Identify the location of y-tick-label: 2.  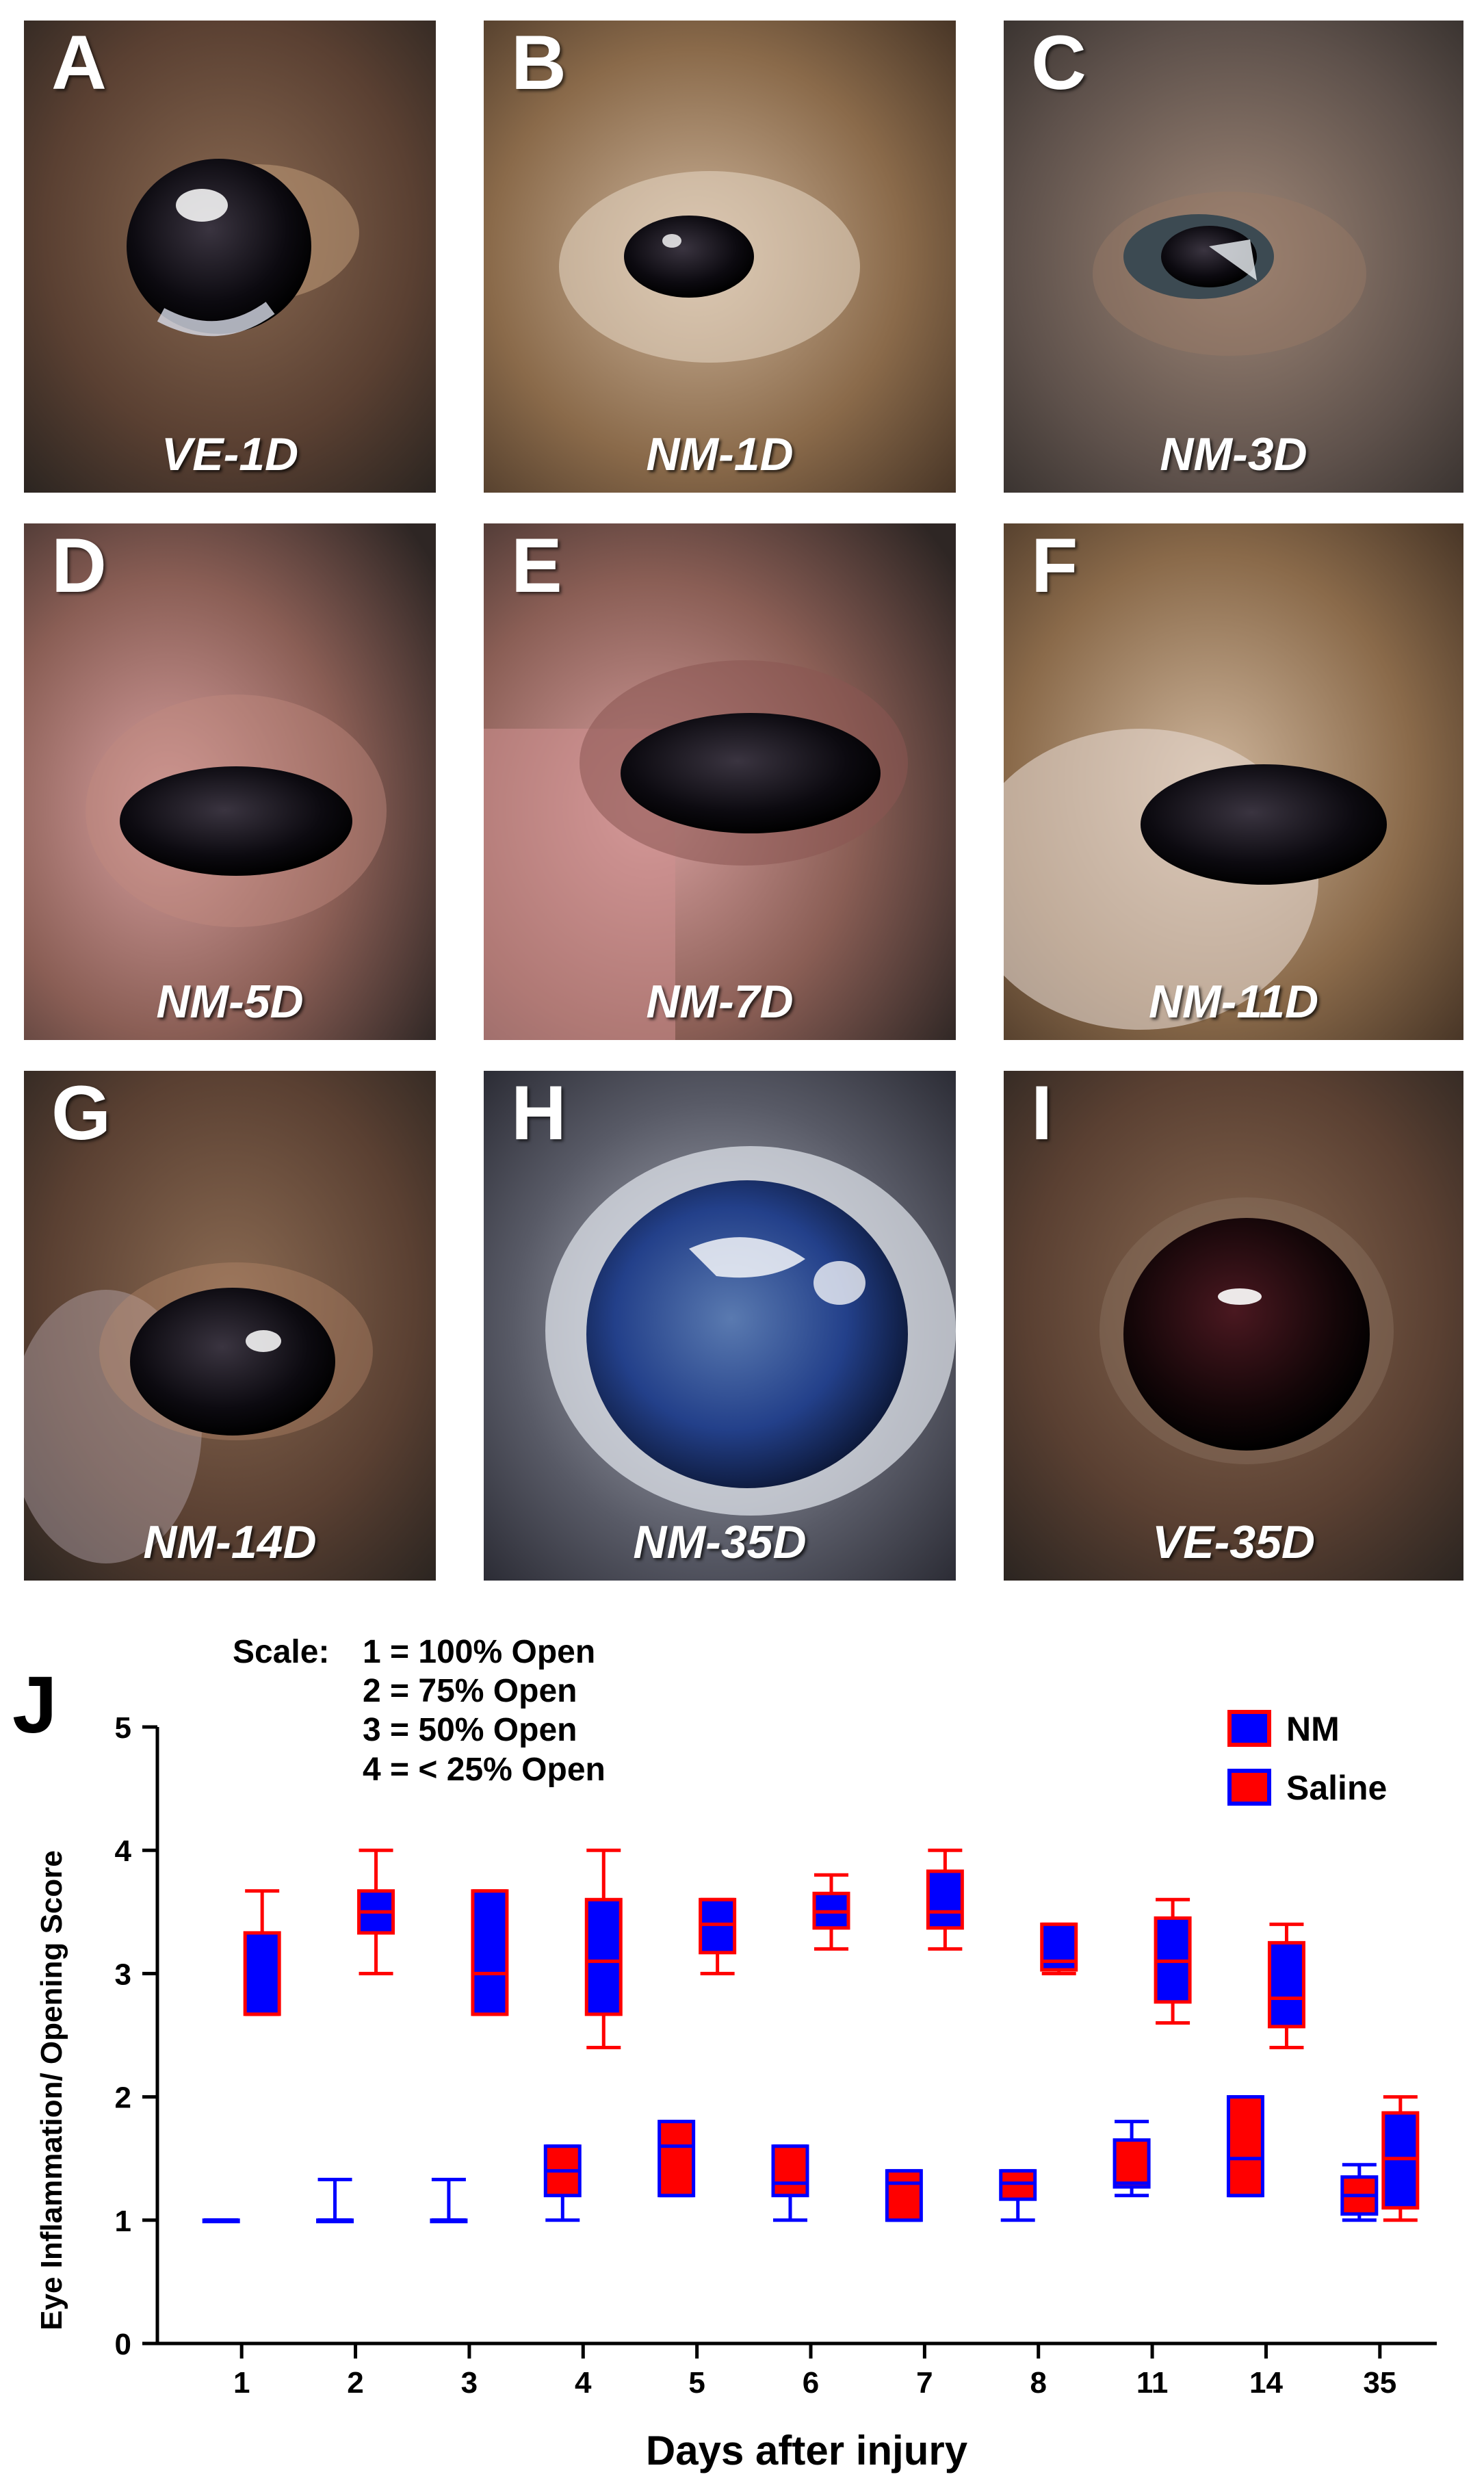
(123, 2098).